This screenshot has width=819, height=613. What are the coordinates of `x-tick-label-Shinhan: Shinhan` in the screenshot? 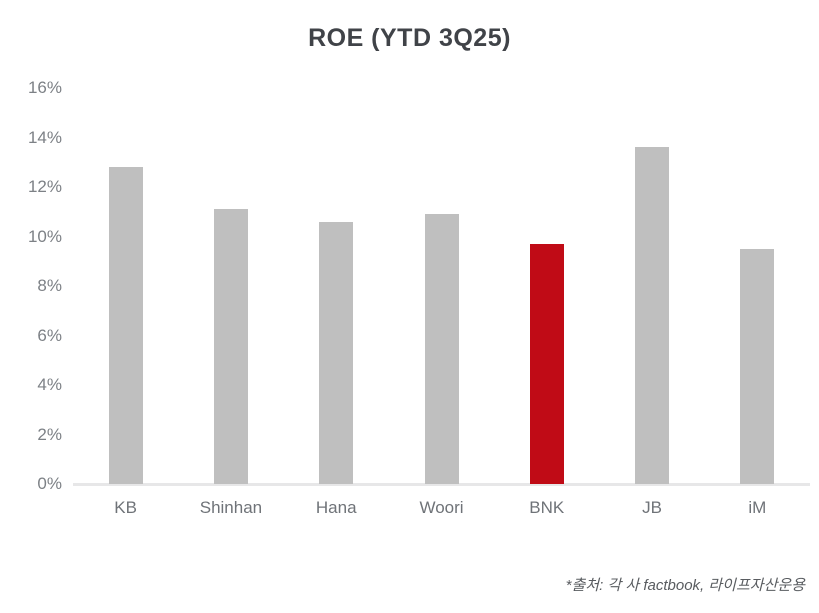 It's located at (231, 507).